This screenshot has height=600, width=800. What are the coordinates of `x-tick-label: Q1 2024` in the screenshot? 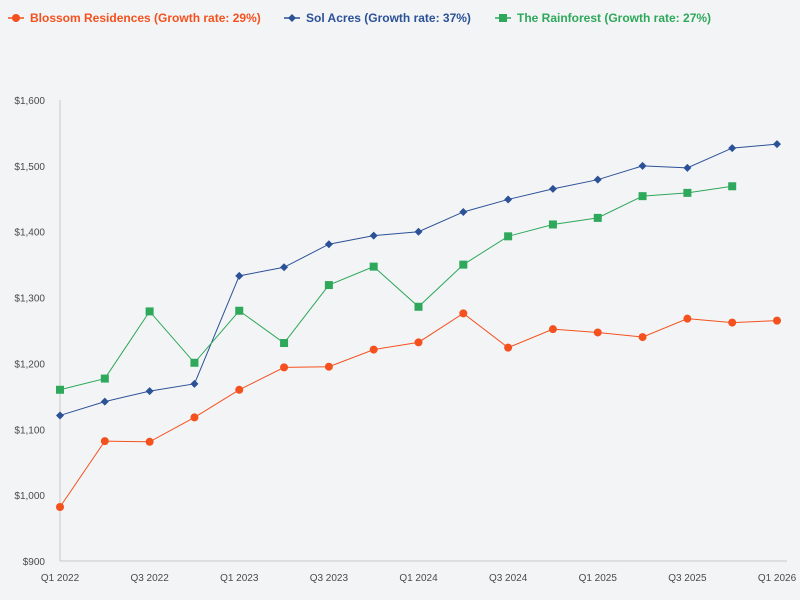 It's located at (418, 578).